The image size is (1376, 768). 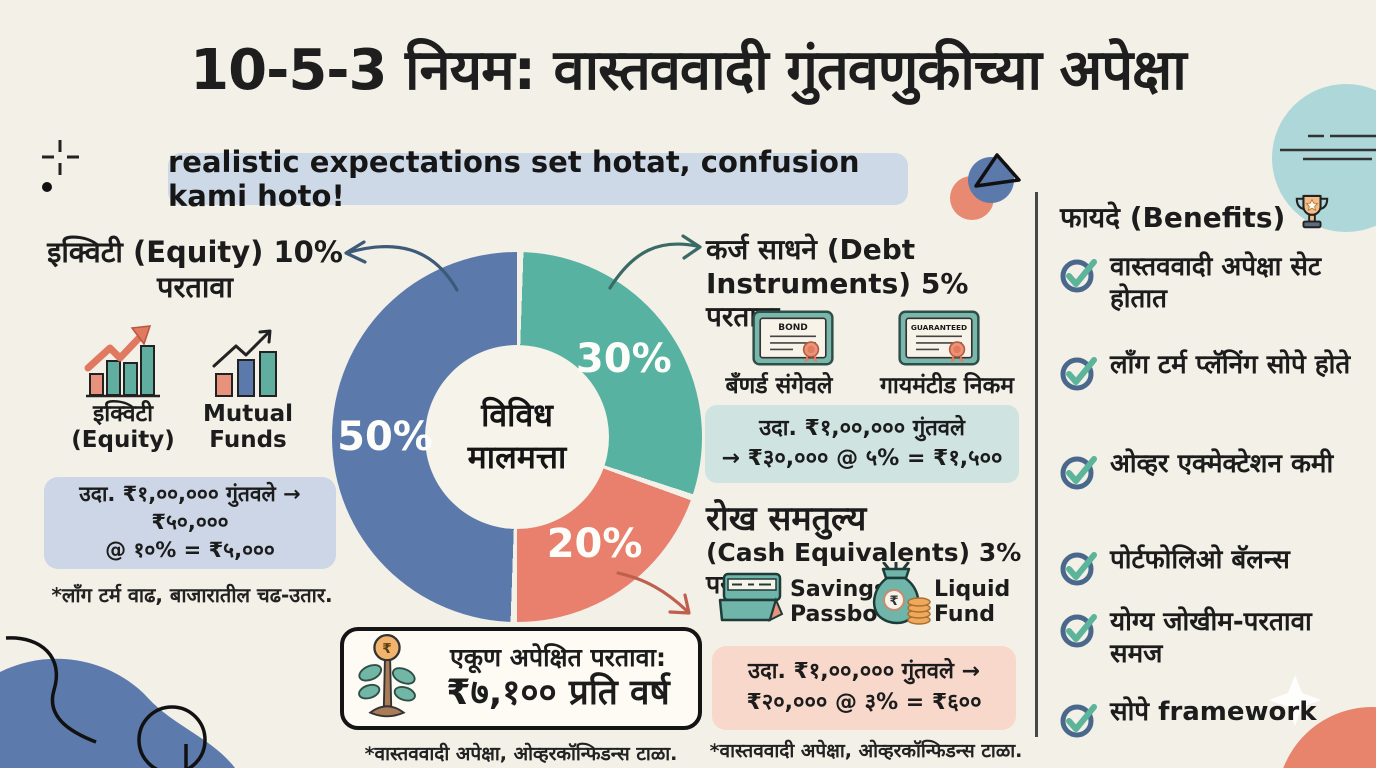 I want to click on debt-heading-line1: कर्ज साधने (Debt, so click(x=811, y=249).